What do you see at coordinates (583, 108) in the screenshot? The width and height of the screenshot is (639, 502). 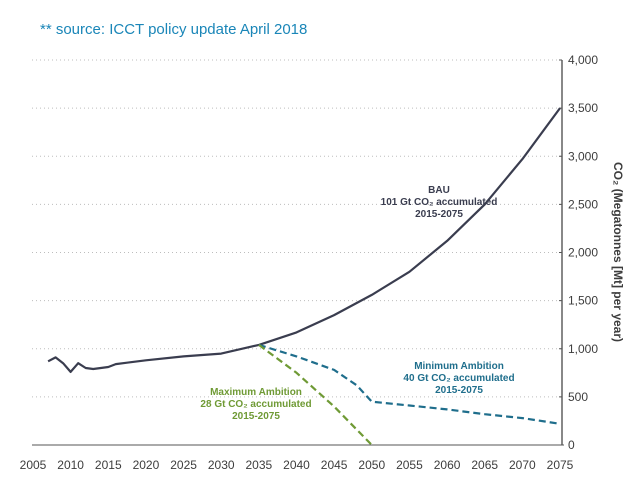 I see `y-tick-label: 3,500` at bounding box center [583, 108].